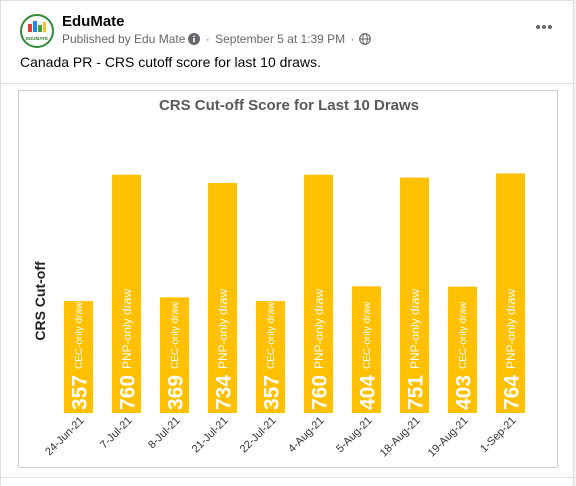 This screenshot has height=486, width=576. I want to click on x-tick-label: 21-Jul-21, so click(210, 435).